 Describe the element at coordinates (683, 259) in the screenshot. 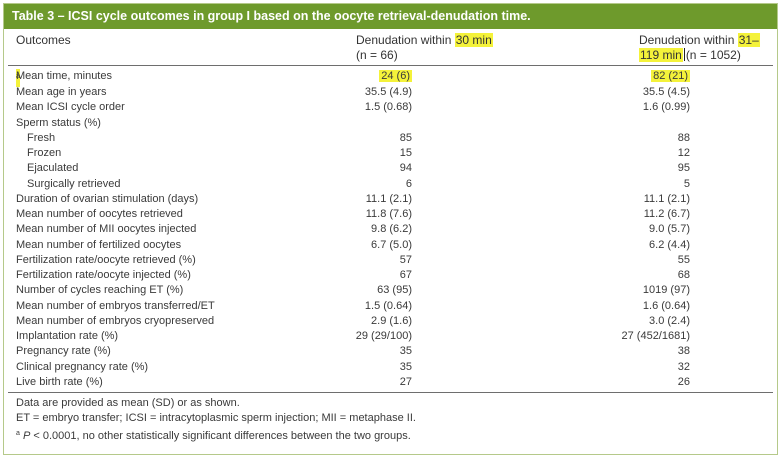

I see `row-value-31-119min: 55` at that location.